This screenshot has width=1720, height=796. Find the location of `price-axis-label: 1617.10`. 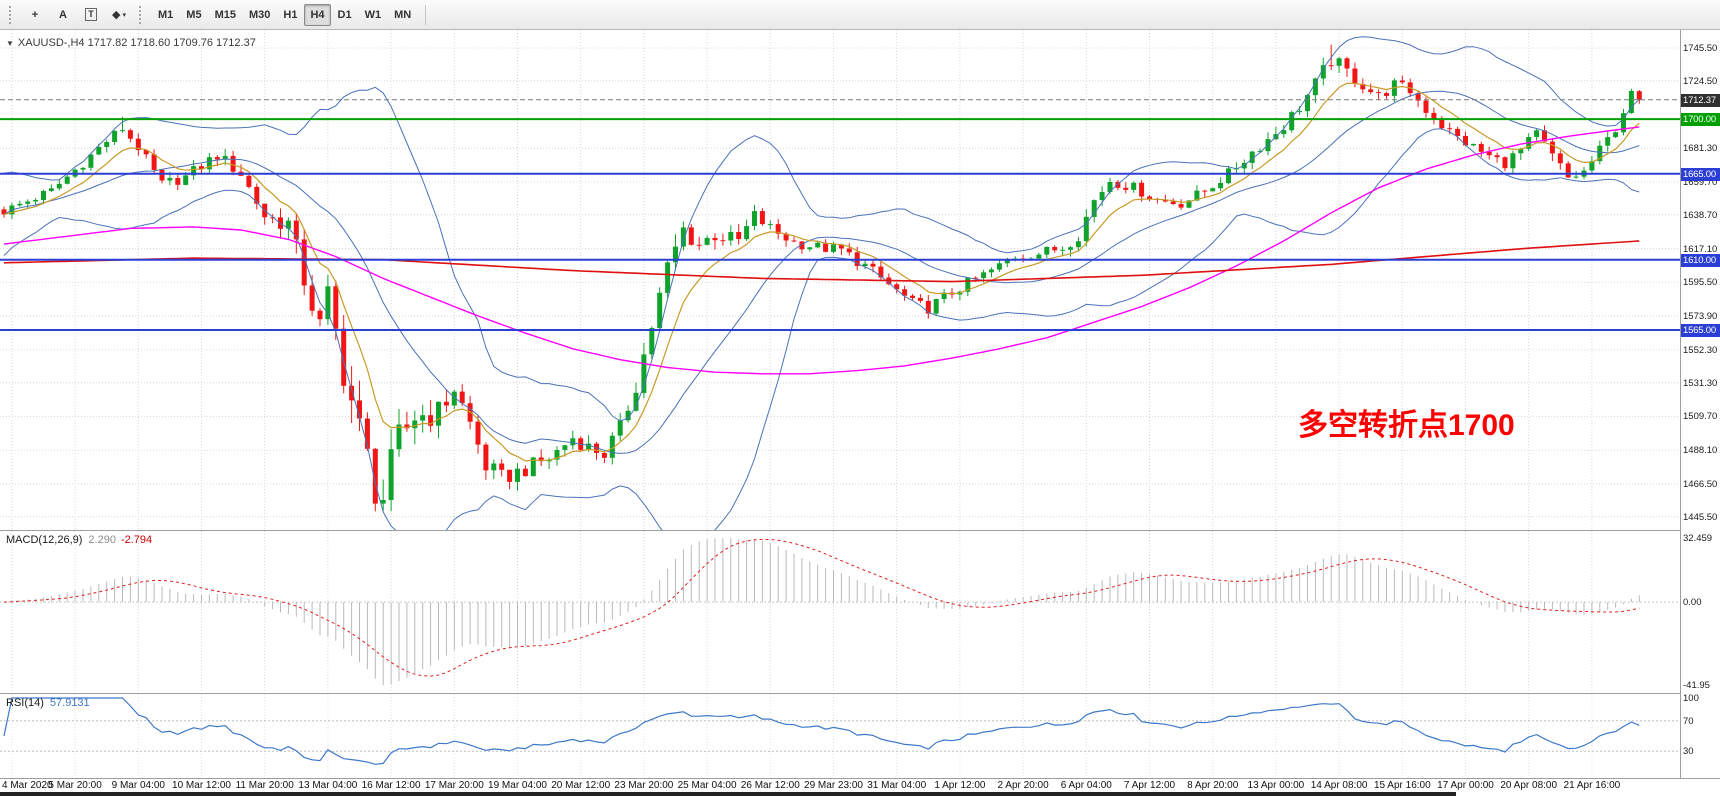

price-axis-label: 1617.10 is located at coordinates (1700, 249).